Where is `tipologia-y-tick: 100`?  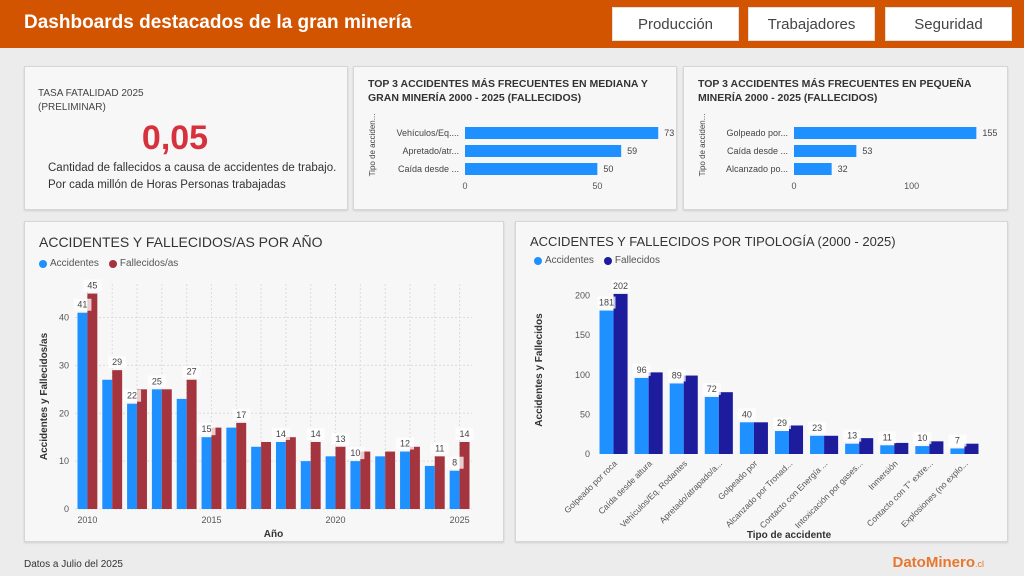
tipologia-y-tick: 100 is located at coordinates (582, 375).